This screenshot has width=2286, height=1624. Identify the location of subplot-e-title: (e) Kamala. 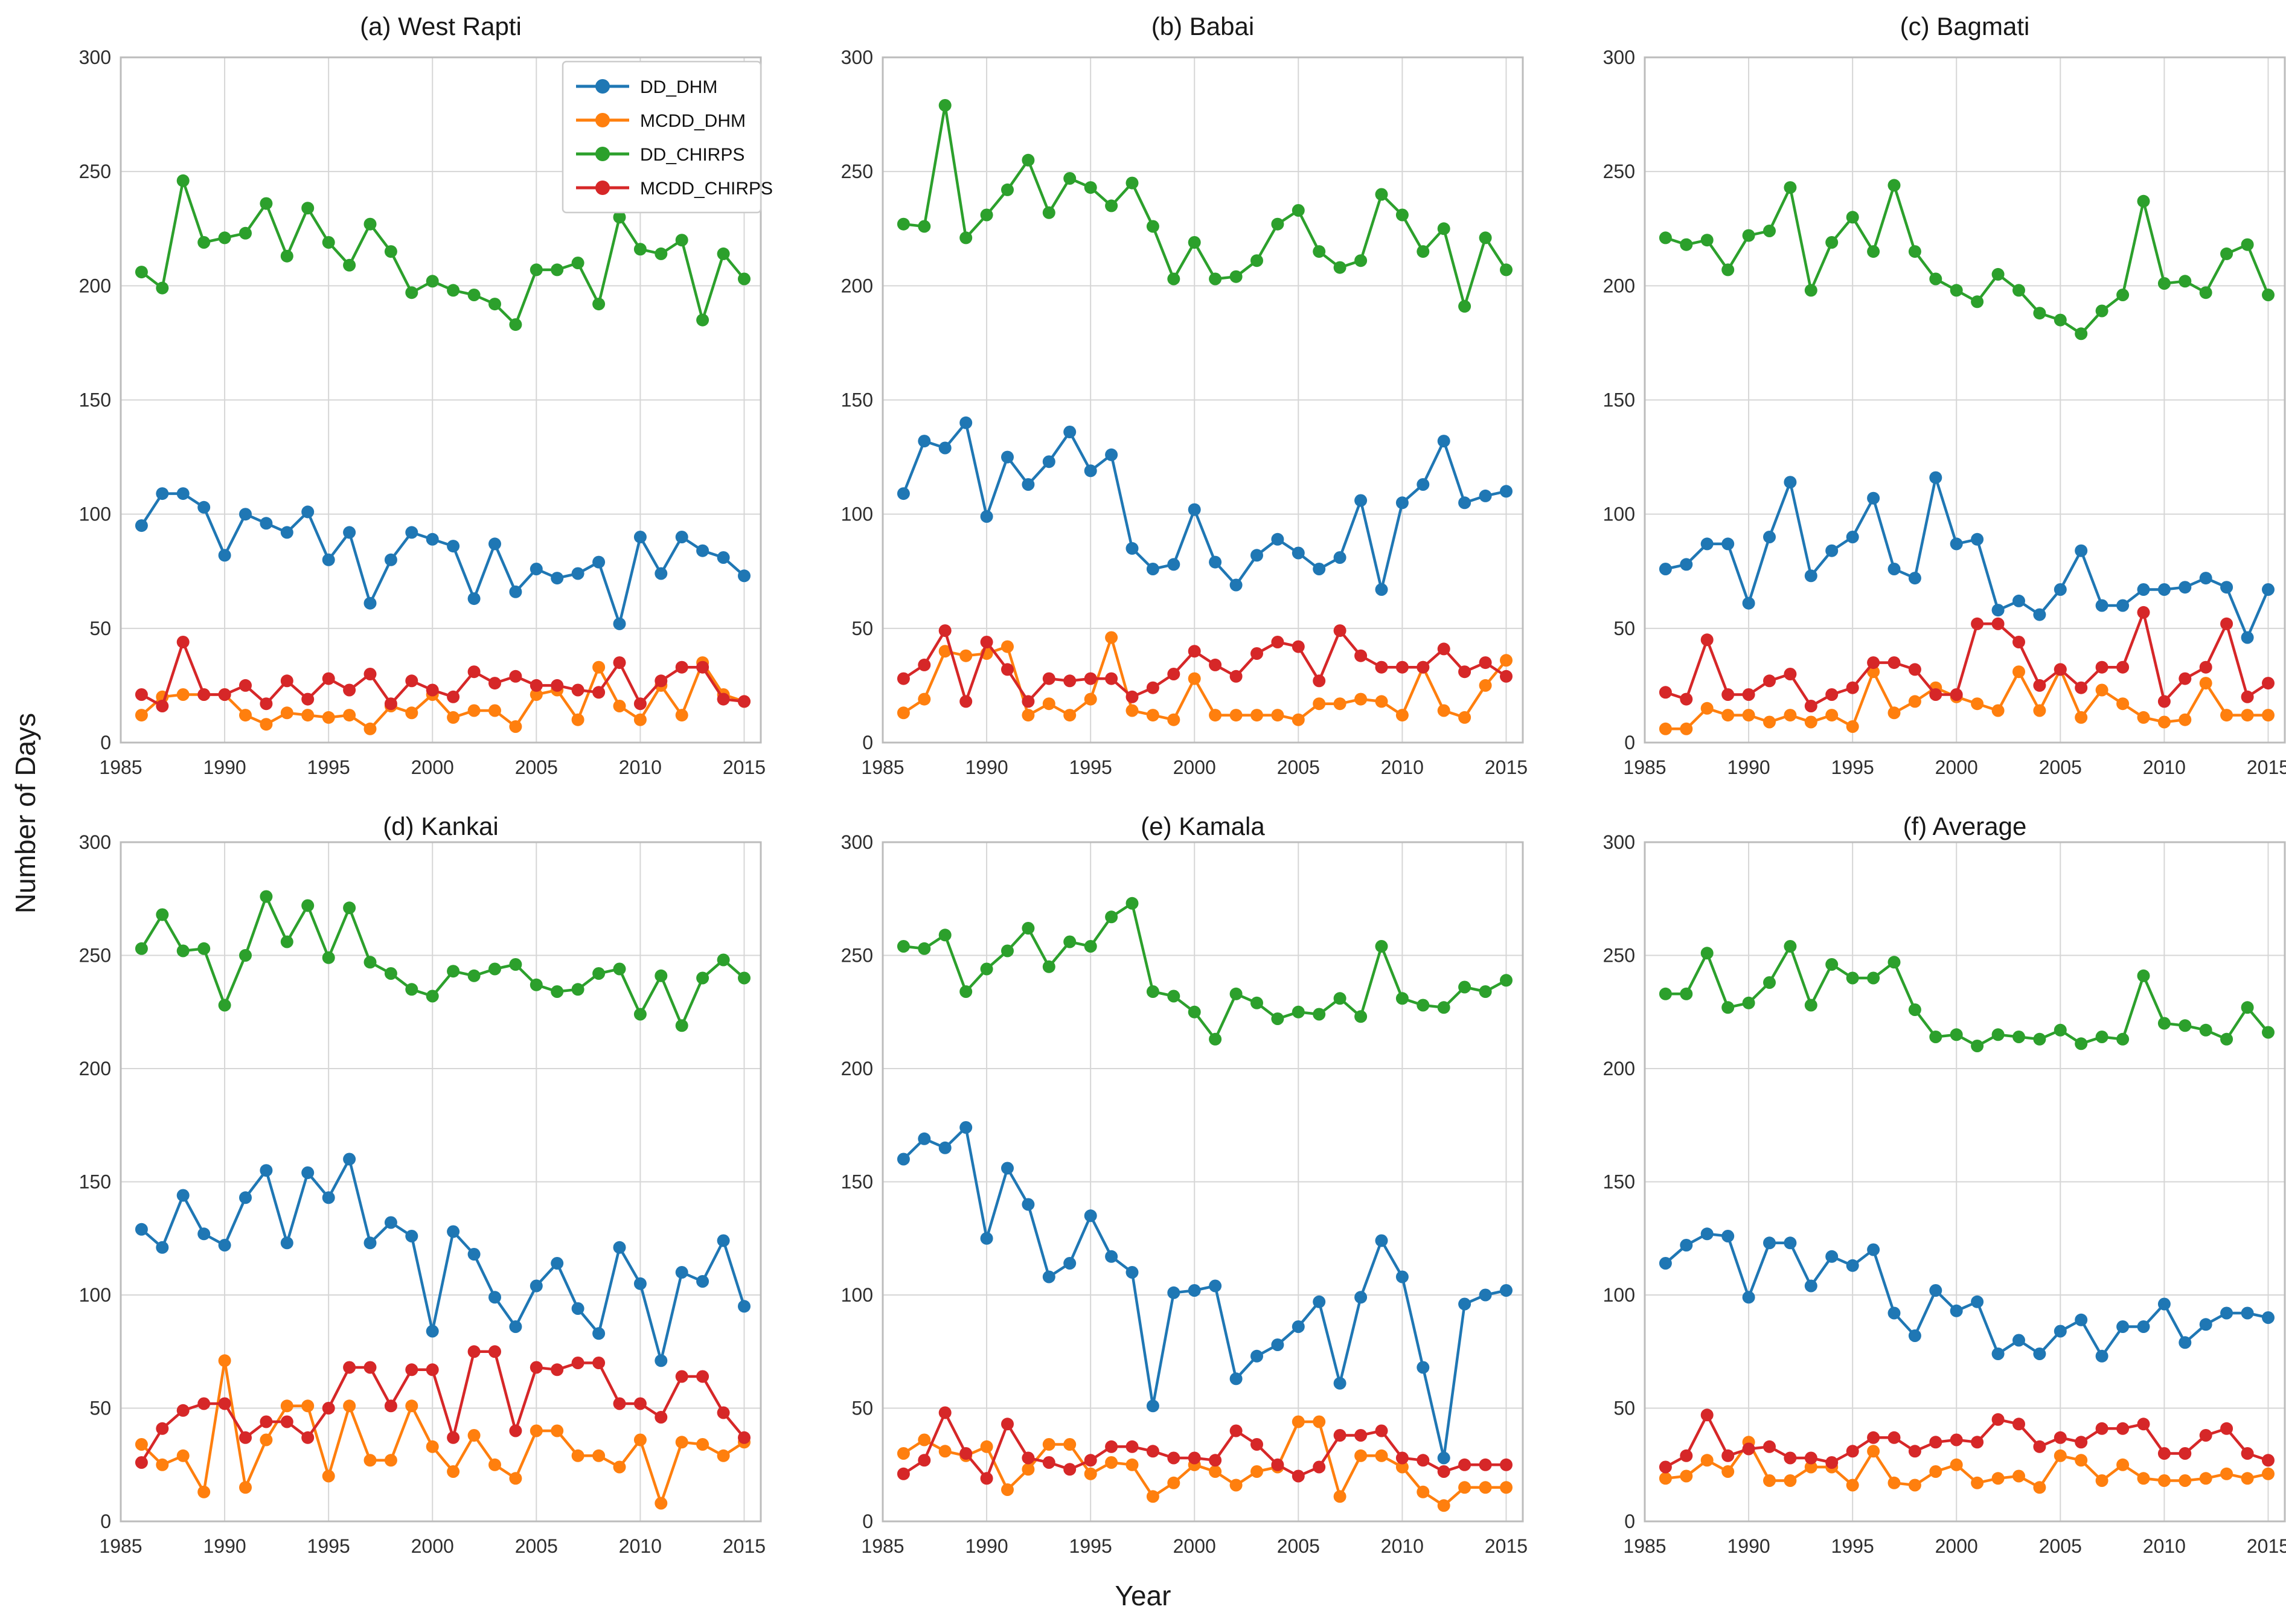
(1203, 826).